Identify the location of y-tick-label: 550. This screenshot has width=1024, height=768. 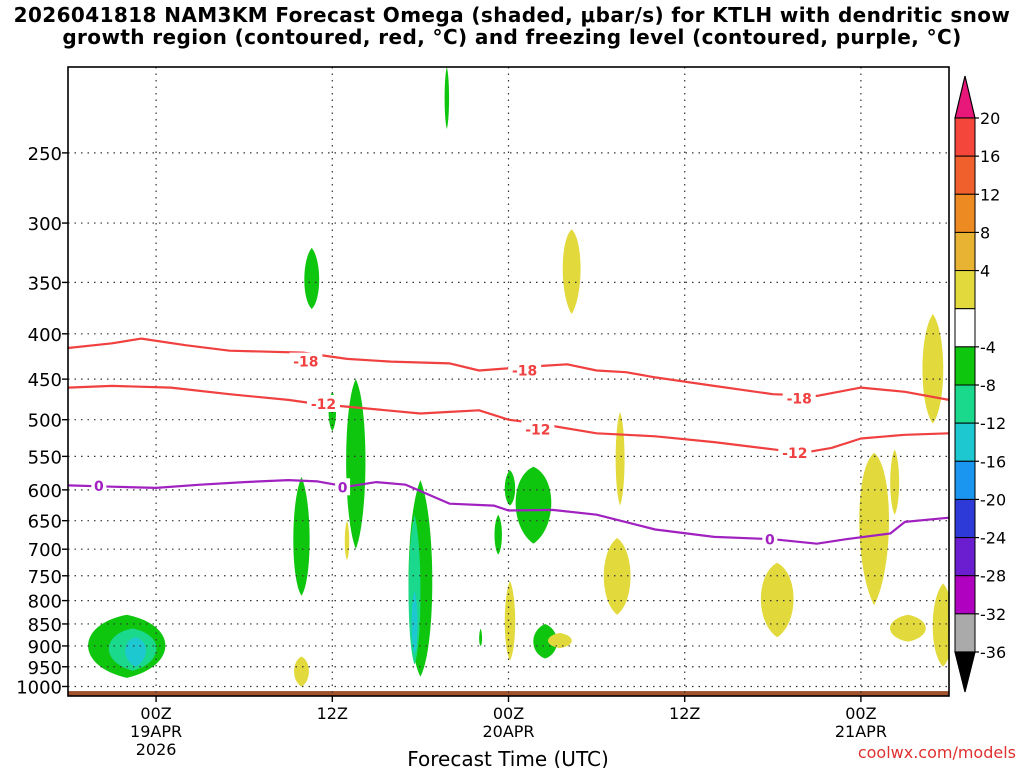
(45, 457).